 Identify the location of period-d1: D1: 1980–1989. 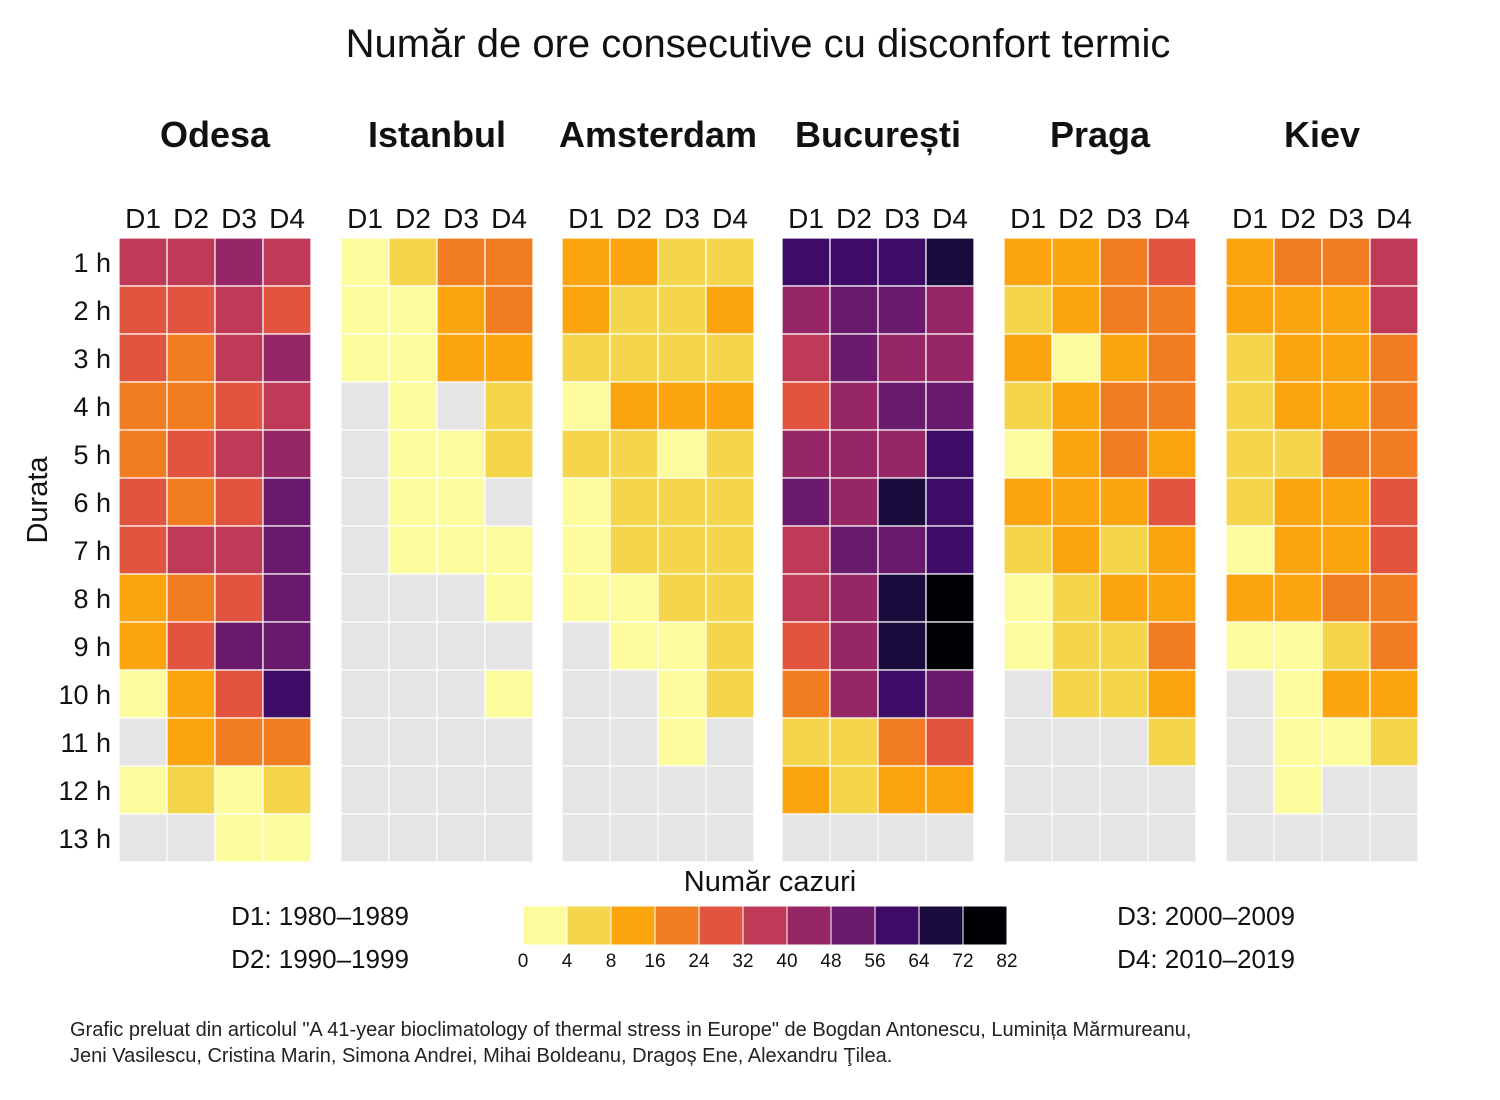
(320, 916).